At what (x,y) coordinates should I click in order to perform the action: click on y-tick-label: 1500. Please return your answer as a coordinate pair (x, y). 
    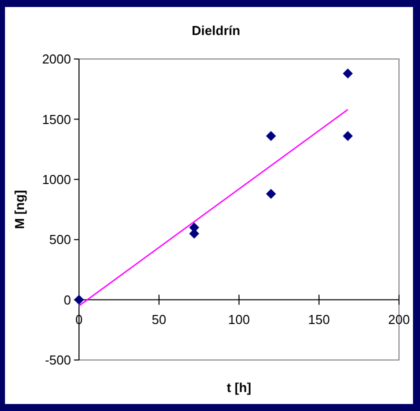
    Looking at the image, I should click on (56, 119).